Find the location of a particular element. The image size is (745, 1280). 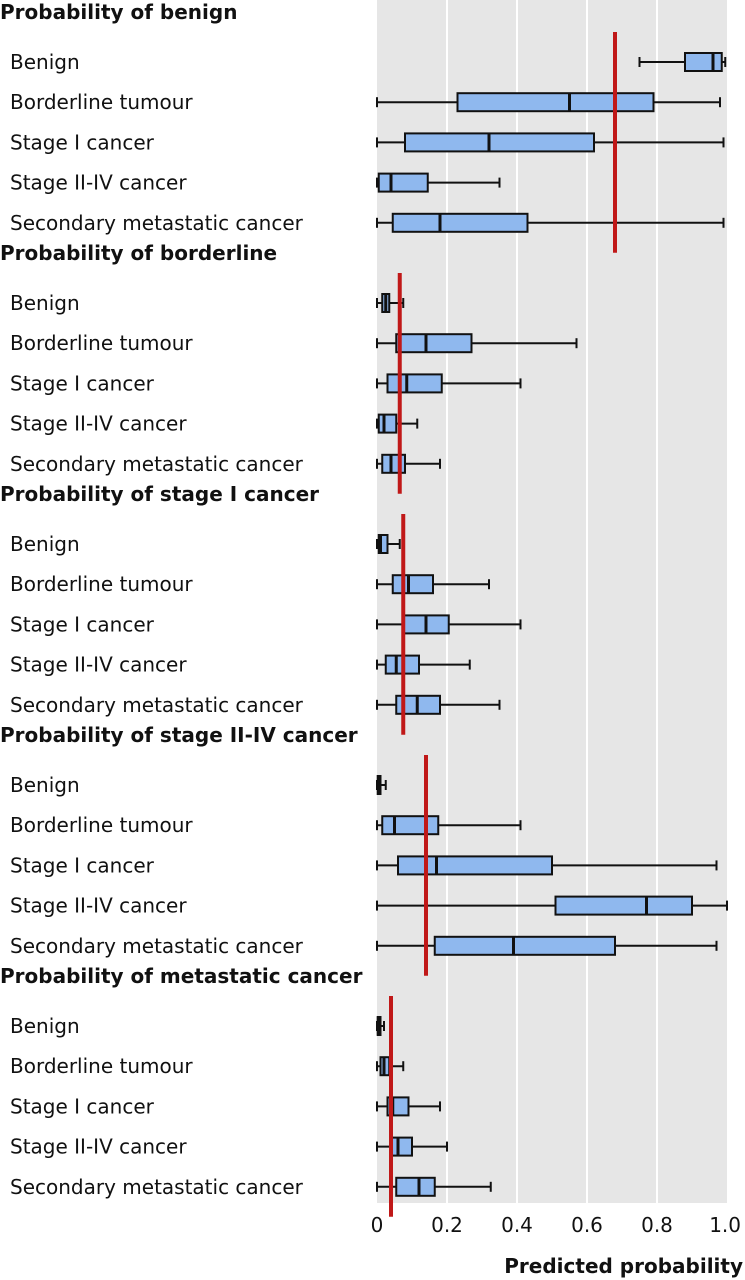

x-tick-label: 0 is located at coordinates (377, 1225).